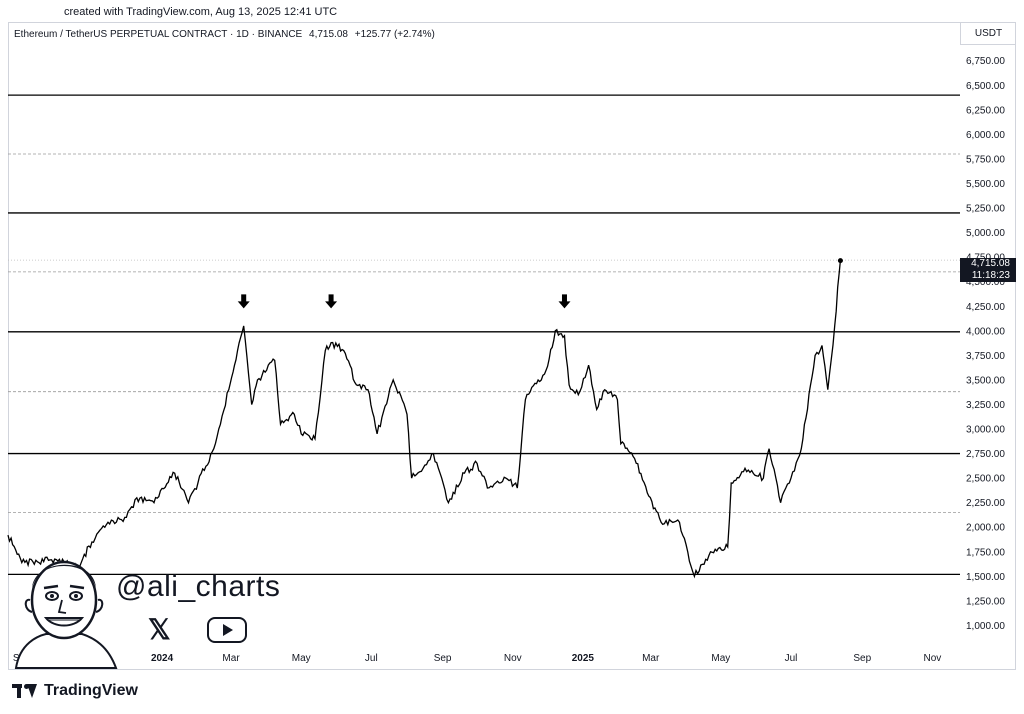 This screenshot has height=714, width=1024. I want to click on y-tick-label: 1,750.00, so click(985, 552).